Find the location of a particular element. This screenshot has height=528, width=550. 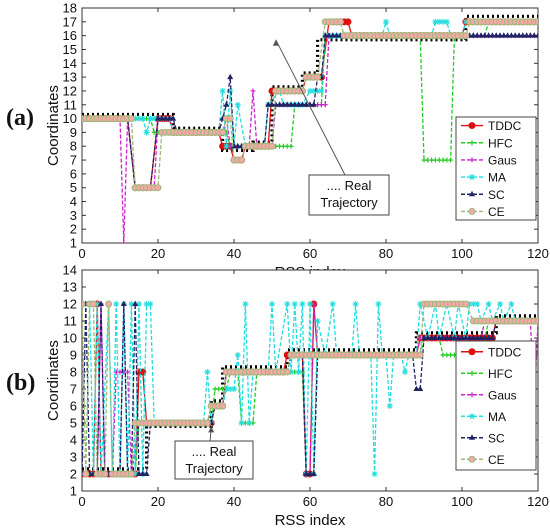

y-tick-label: 5 is located at coordinates (73, 423).